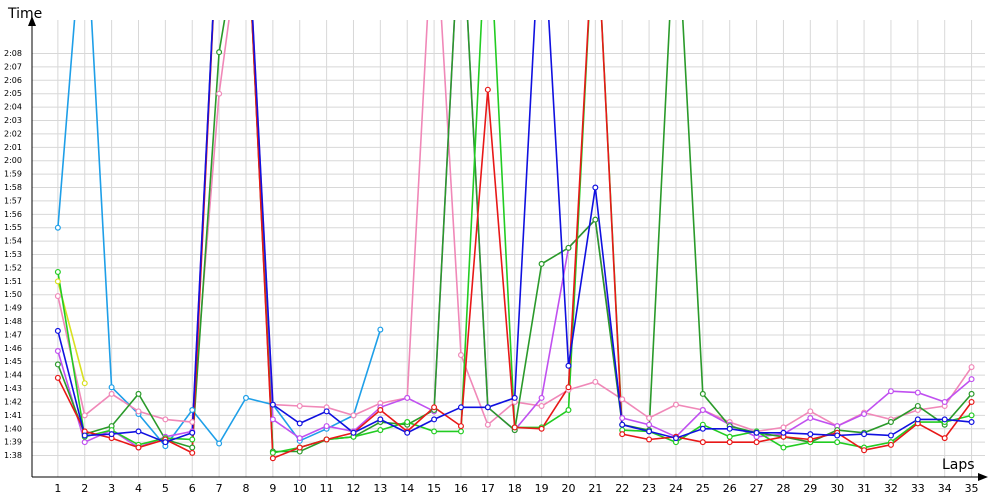 The image size is (1000, 500). I want to click on y-tick-label: 1:48, so click(13, 321).